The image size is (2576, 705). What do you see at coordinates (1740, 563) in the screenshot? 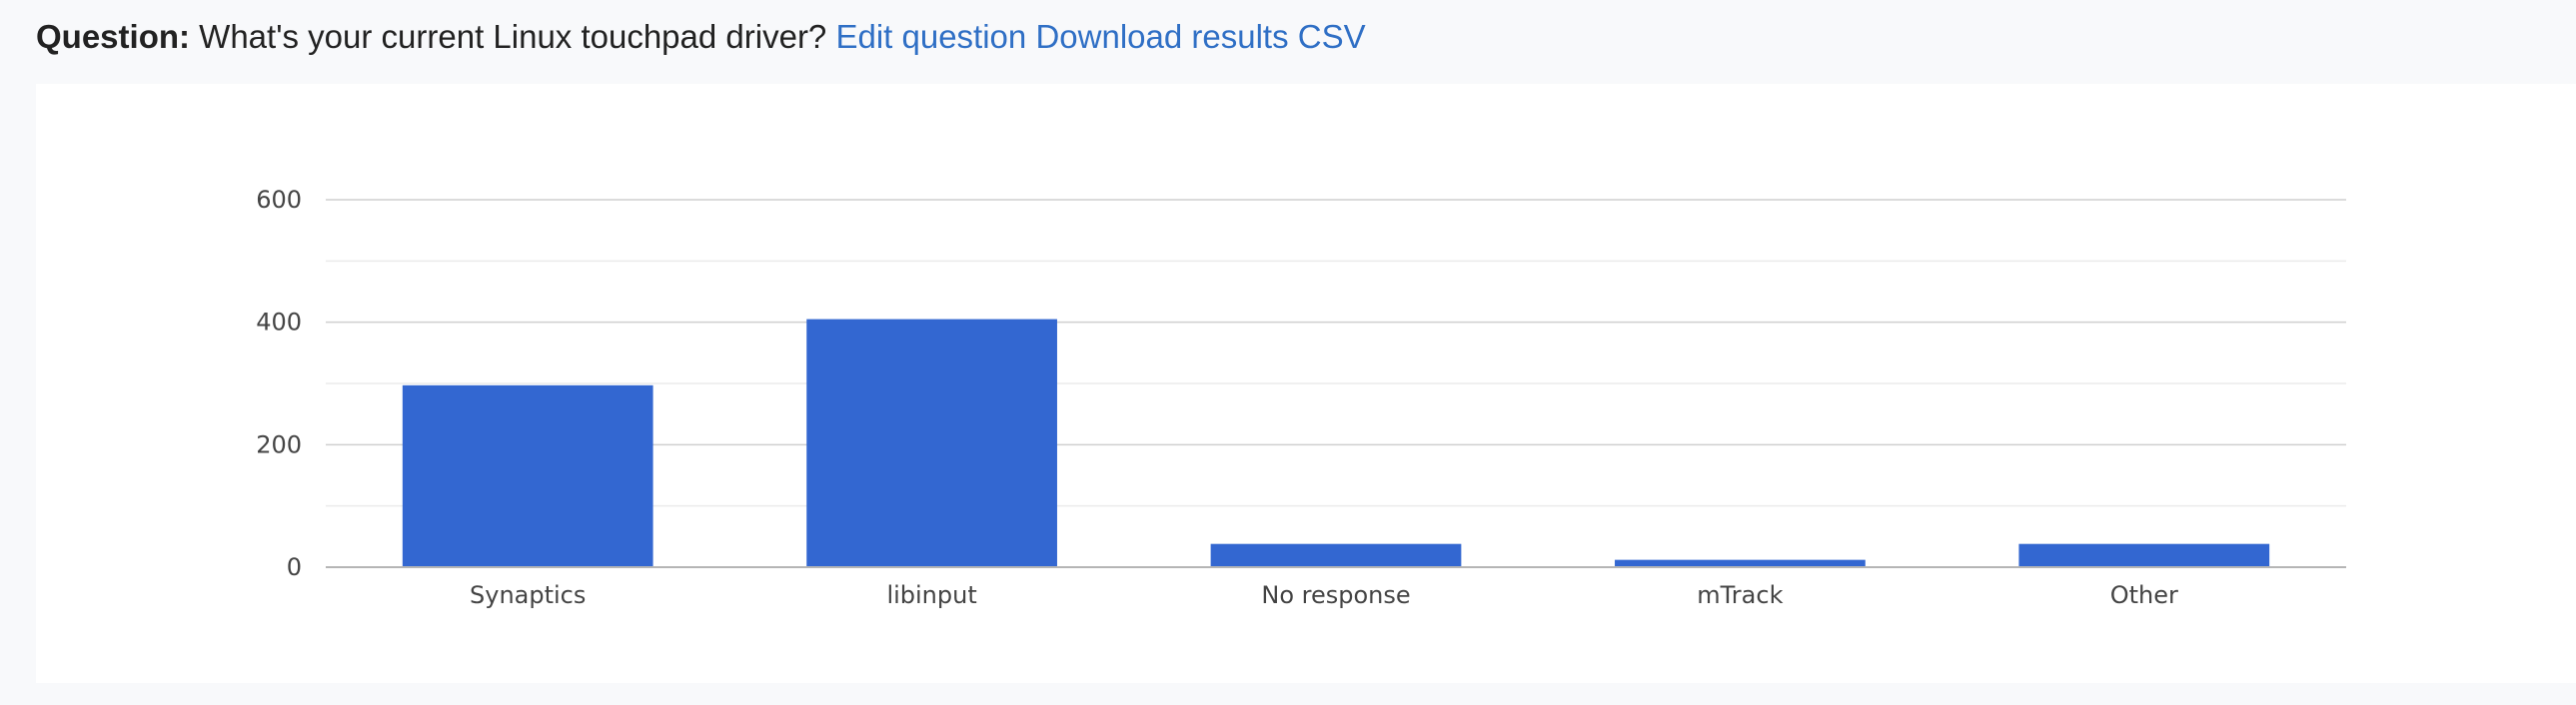
I see `bar-mtrack` at bounding box center [1740, 563].